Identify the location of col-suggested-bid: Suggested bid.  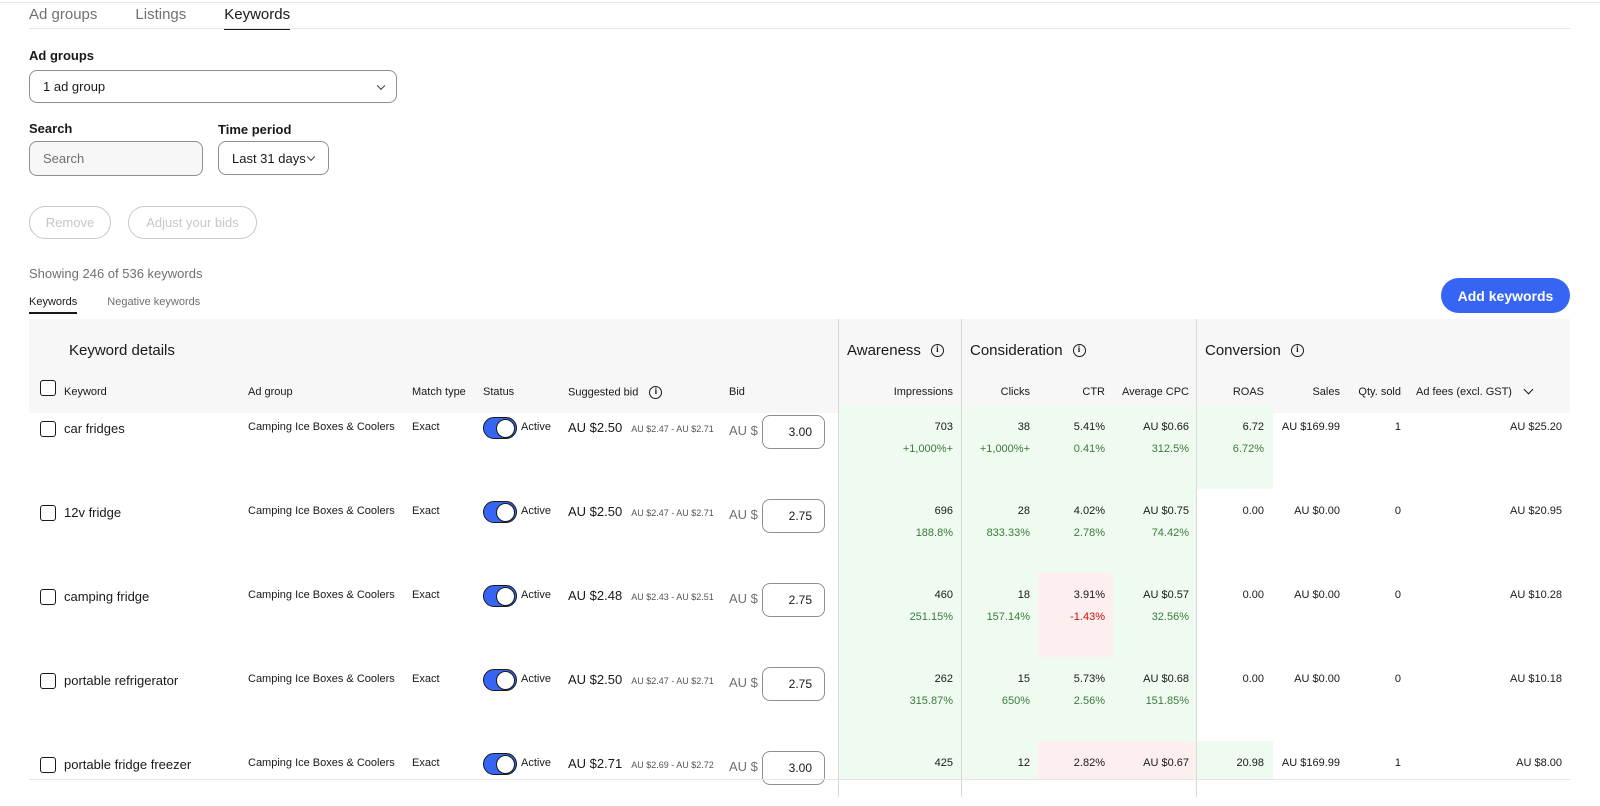
(615, 392).